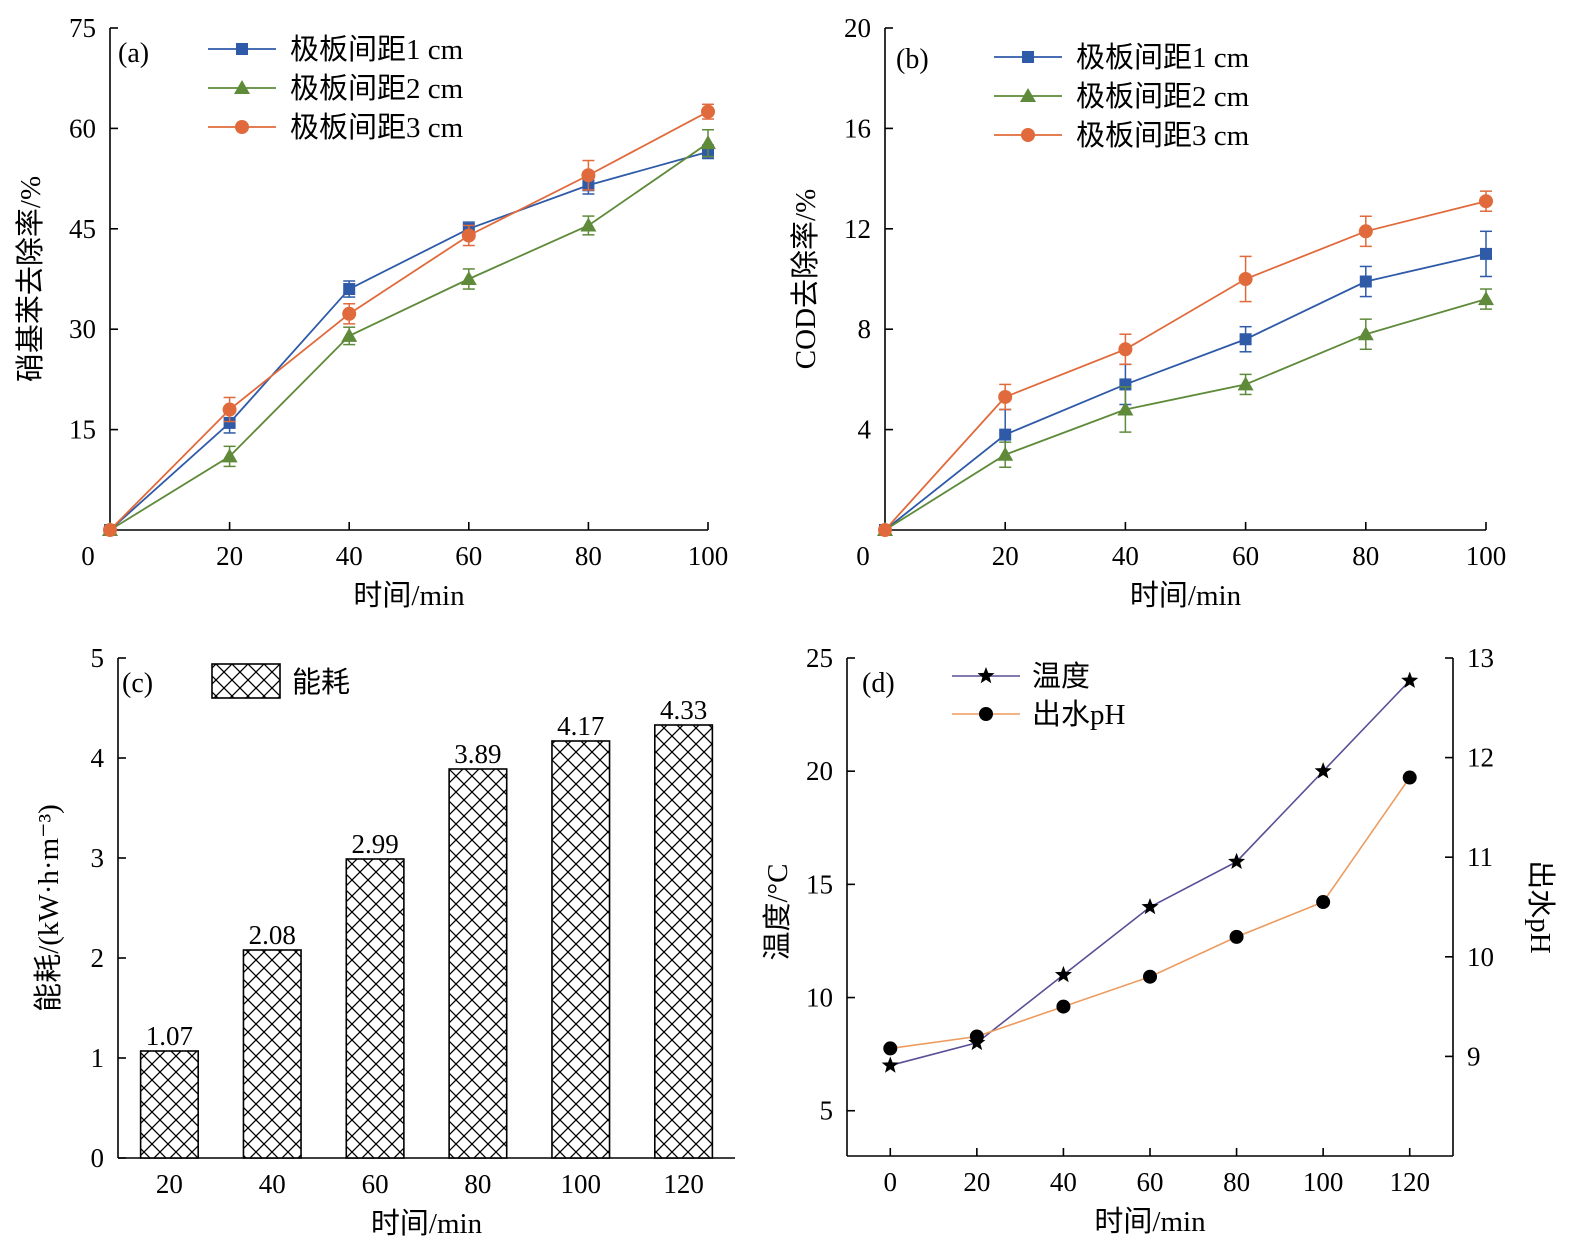 This screenshot has width=1571, height=1259. I want to click on y-tick-label: 16, so click(857, 128).